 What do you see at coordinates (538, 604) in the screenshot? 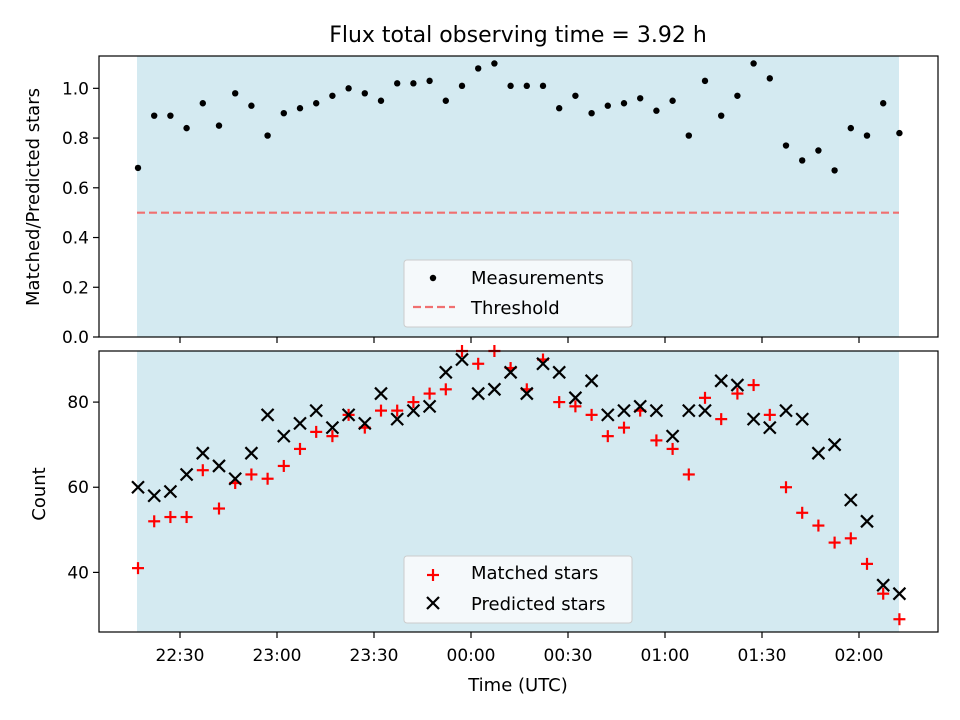
I see `legend-label-predicted: Predicted stars` at bounding box center [538, 604].